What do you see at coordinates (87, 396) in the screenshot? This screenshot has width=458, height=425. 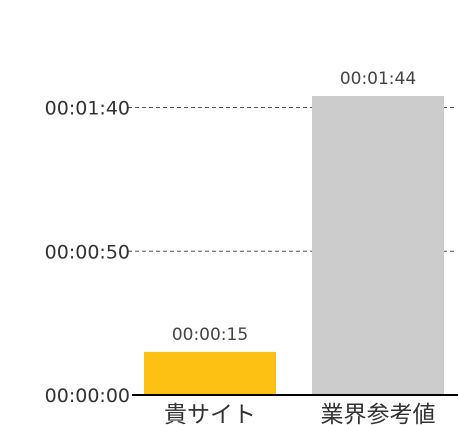 I see `y-tick-label: 00:00:00` at bounding box center [87, 396].